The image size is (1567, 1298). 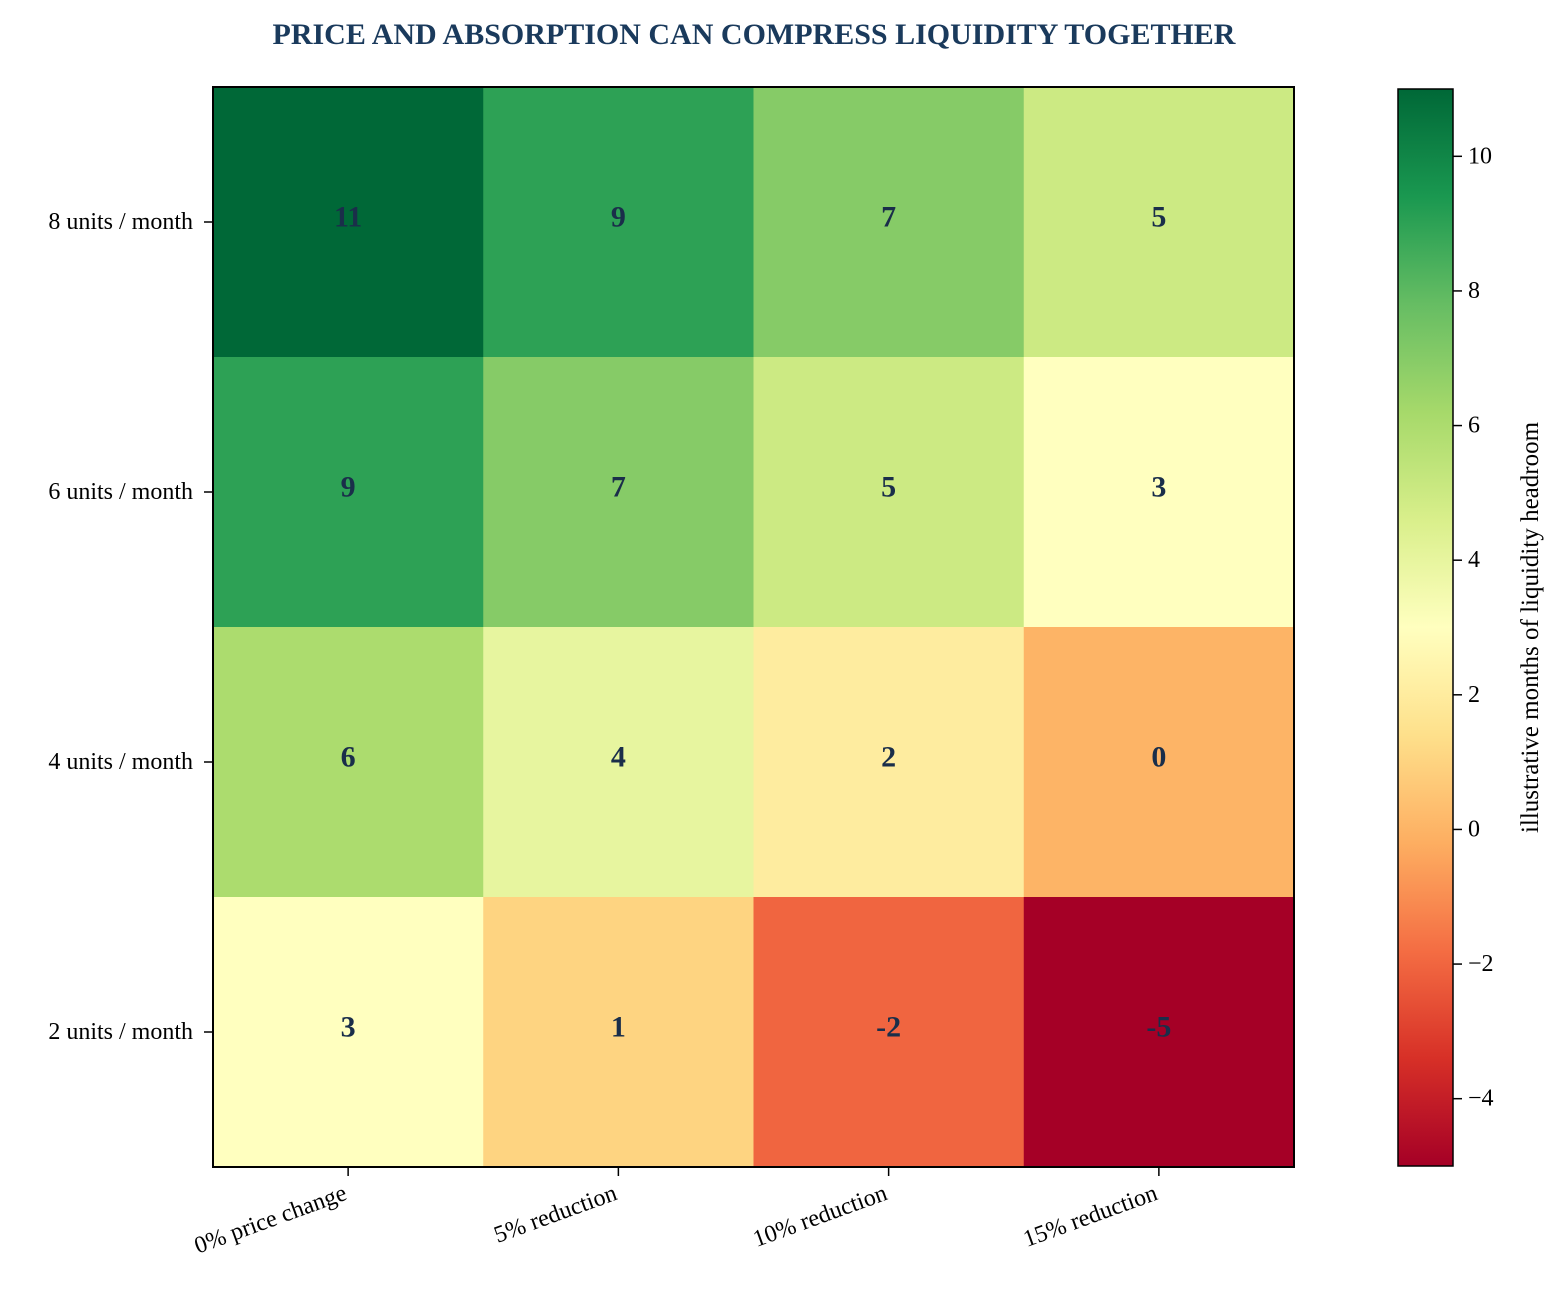 I want to click on x-tick-label: 15% reduction, so click(x=1090, y=1216).